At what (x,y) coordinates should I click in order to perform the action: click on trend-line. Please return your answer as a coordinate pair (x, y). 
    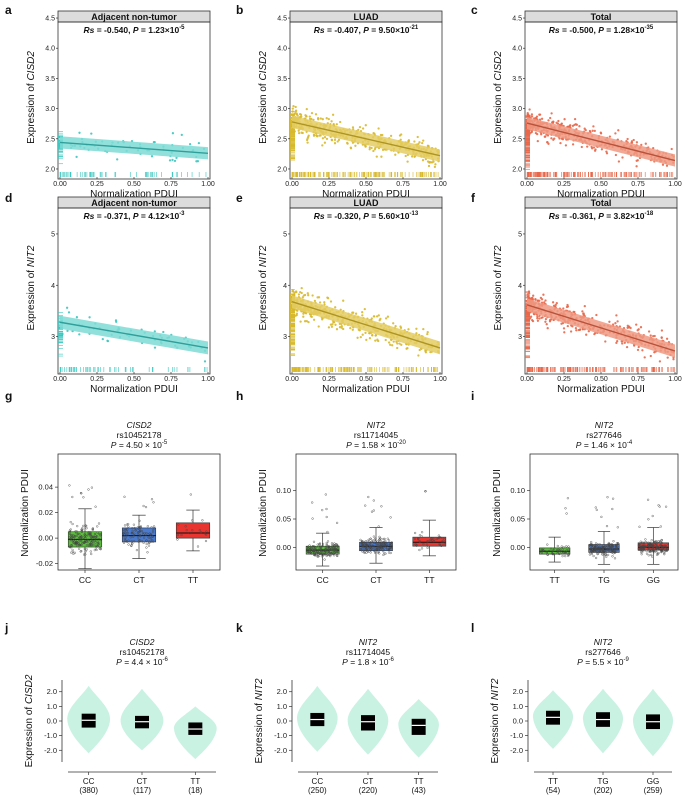
    Looking at the image, I should click on (601, 142).